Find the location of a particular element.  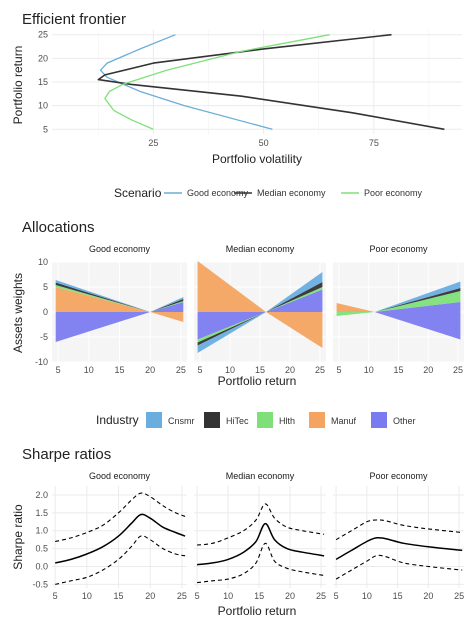

allocations-ytick-label: 5 is located at coordinates (45, 287).